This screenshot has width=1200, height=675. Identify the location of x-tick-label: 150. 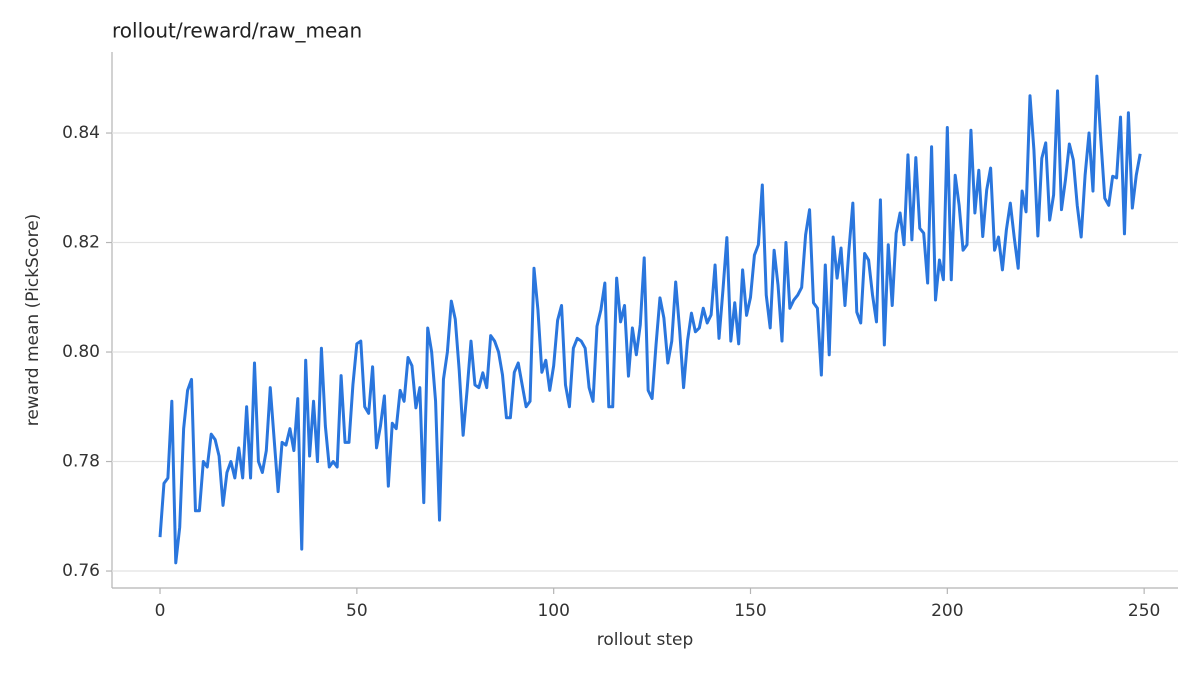
(750, 611).